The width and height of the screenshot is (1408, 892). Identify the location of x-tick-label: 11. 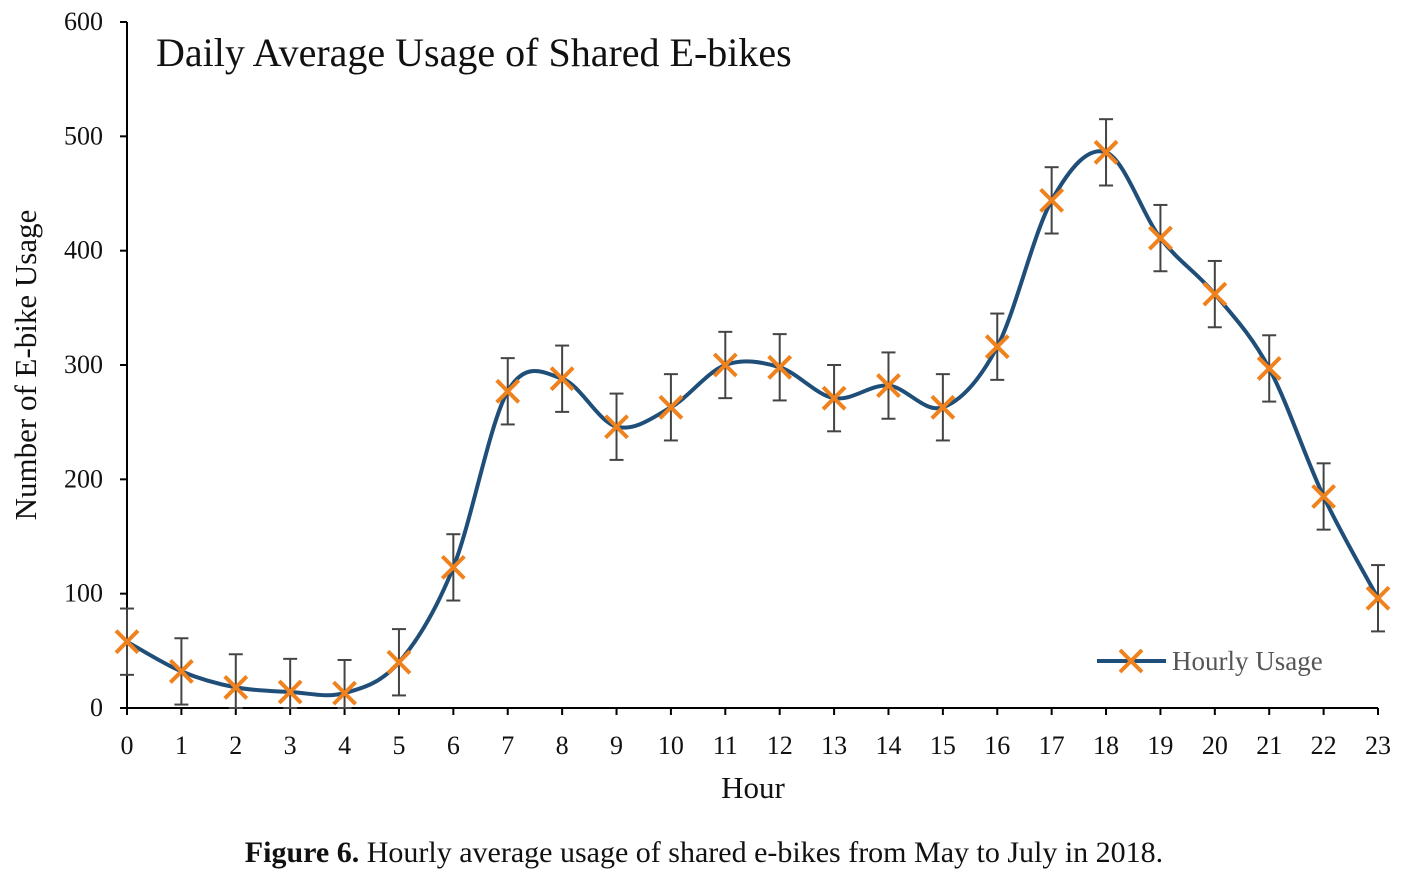
(725, 745).